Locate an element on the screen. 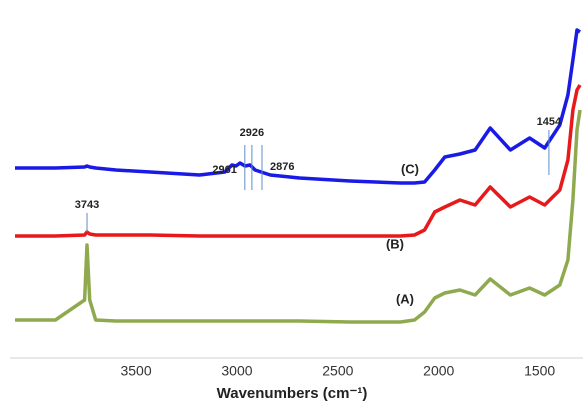  x-tick-label: 2000 is located at coordinates (438, 371).